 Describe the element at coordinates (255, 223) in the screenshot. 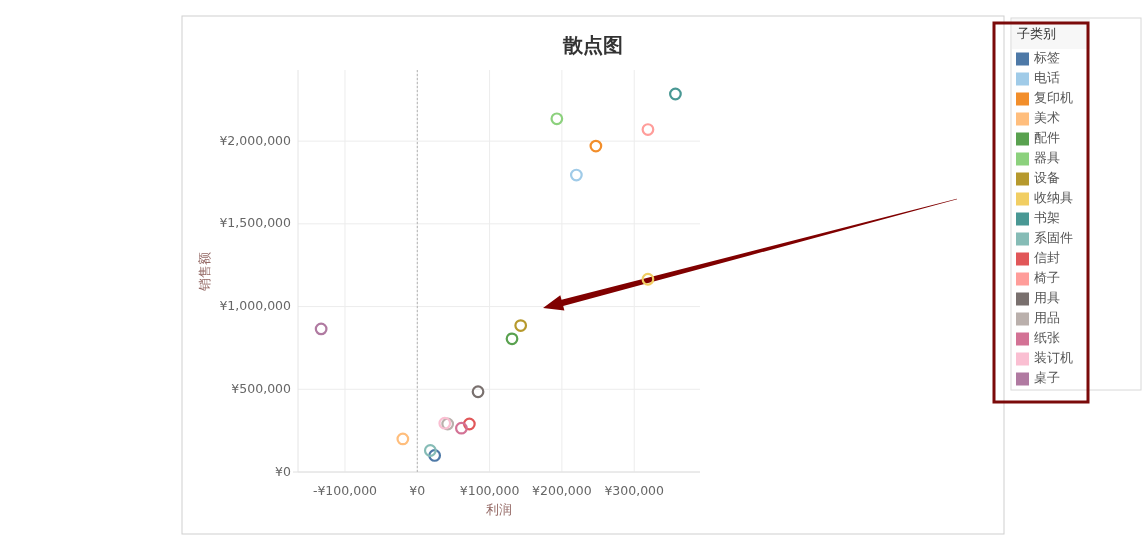

I see `y-tick: ¥1,500,000` at that location.